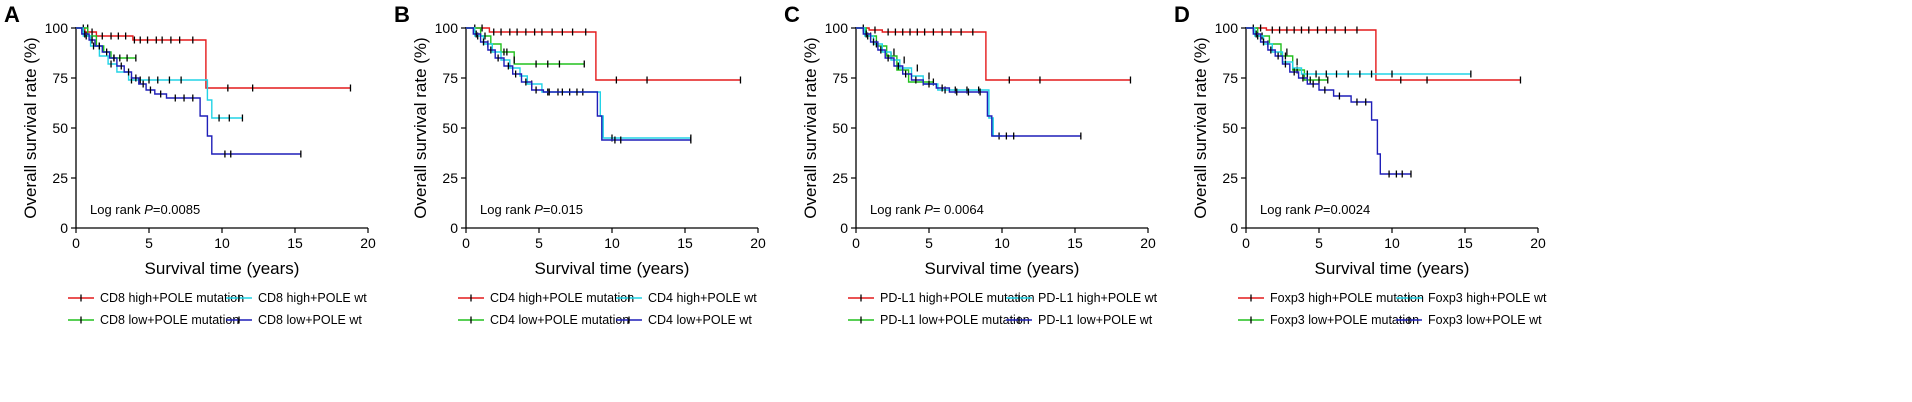 Image resolution: width=1912 pixels, height=402 pixels. What do you see at coordinates (792, 14) in the screenshot?
I see `panel-label: C` at bounding box center [792, 14].